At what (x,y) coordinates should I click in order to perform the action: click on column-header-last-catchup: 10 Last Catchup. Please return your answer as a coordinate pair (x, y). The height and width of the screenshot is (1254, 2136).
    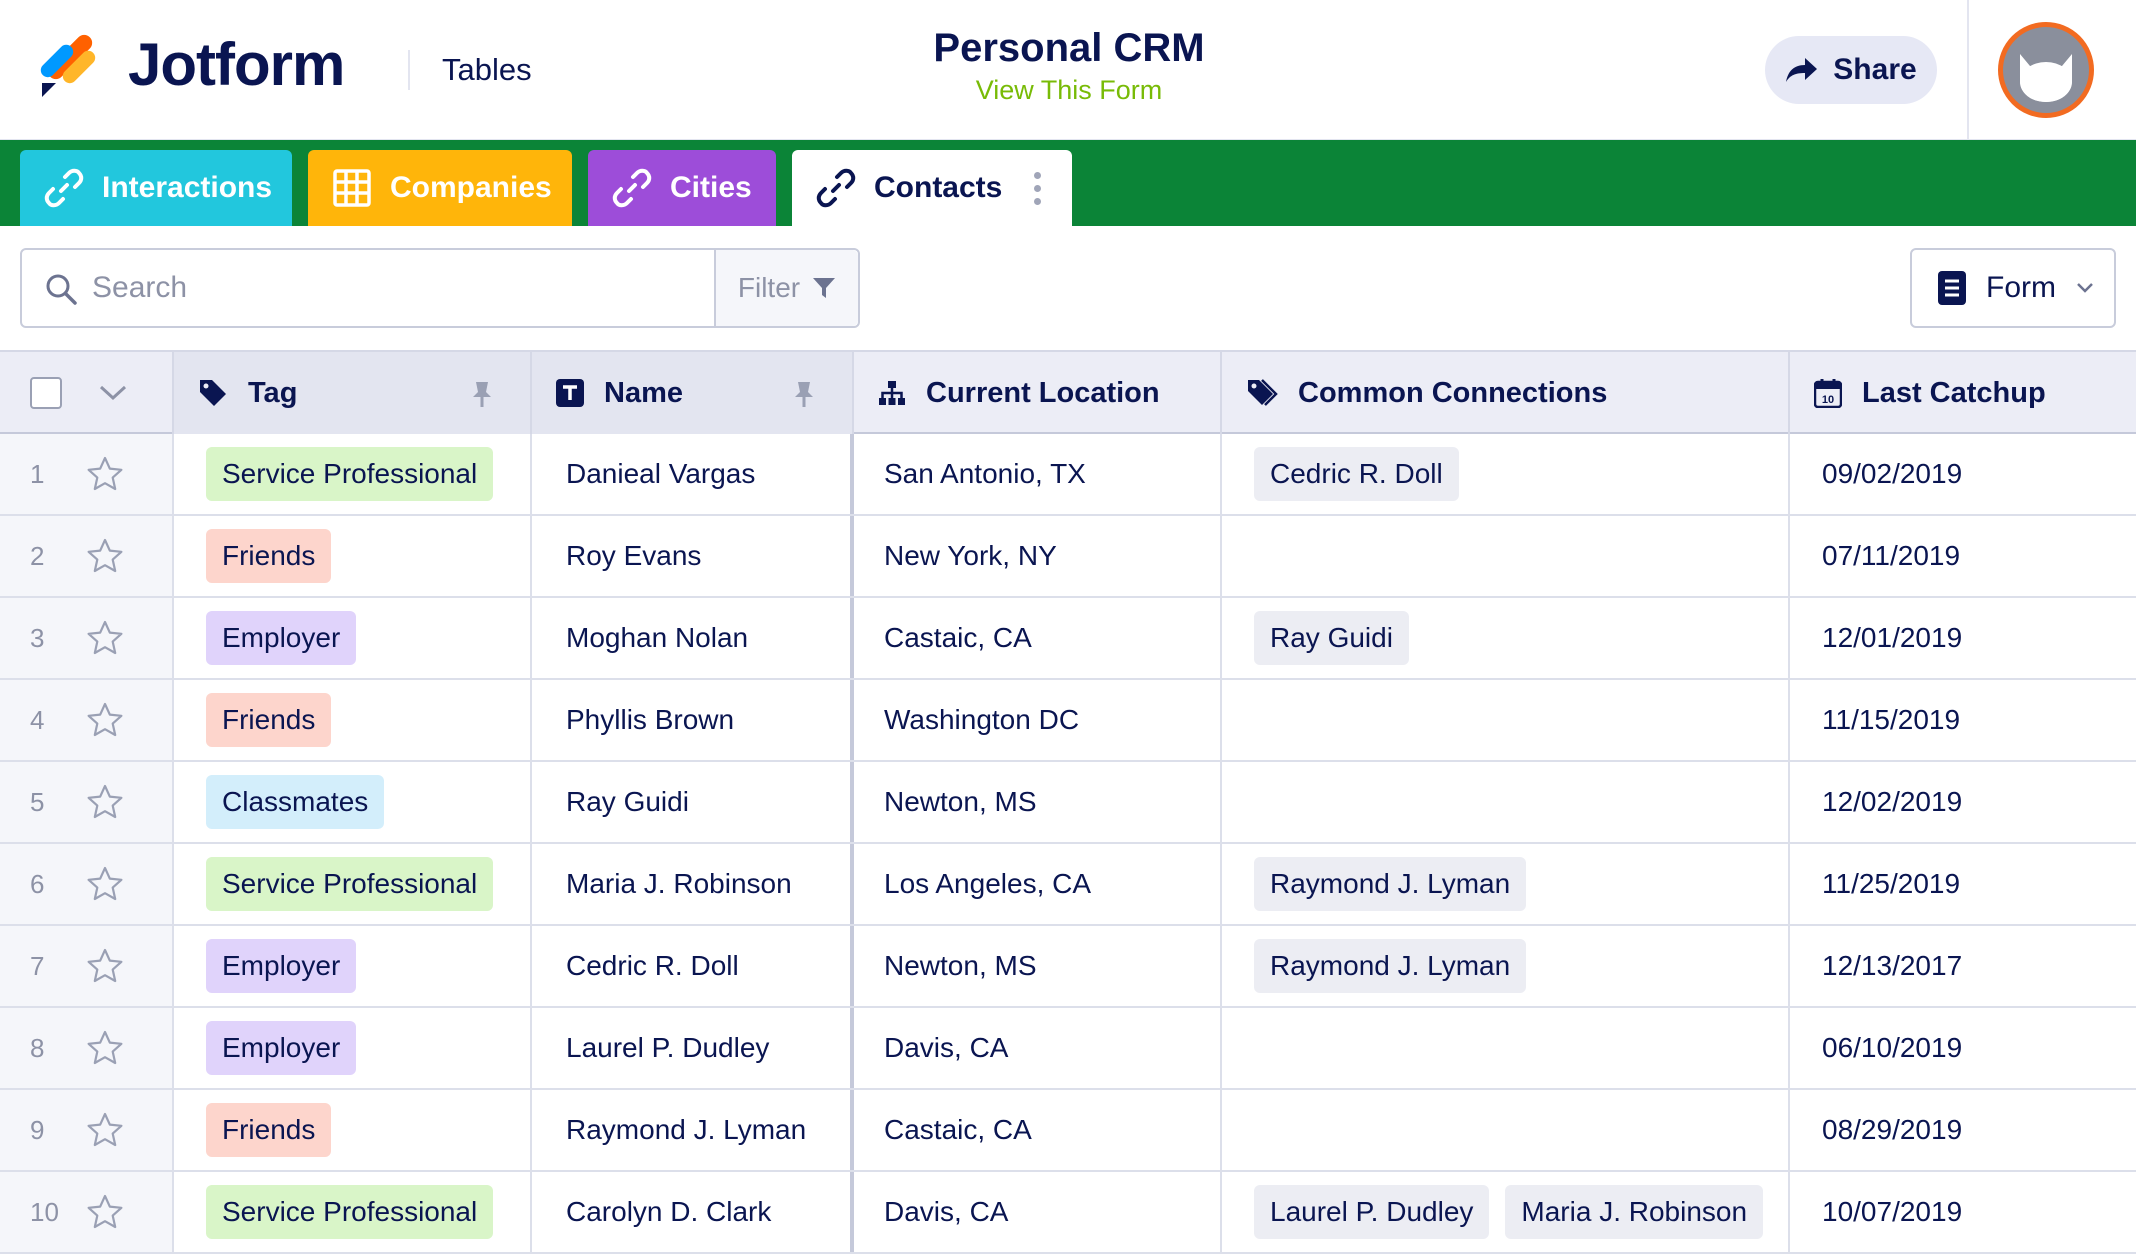
    Looking at the image, I should click on (1963, 393).